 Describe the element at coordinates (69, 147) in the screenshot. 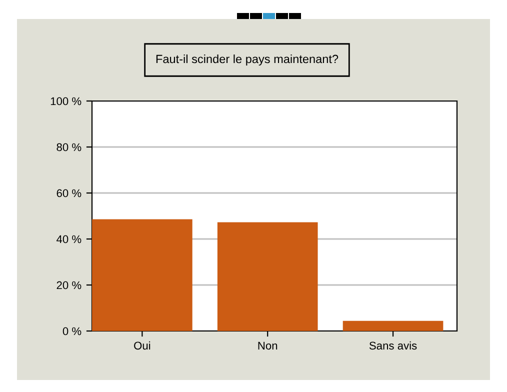

I see `y-tick-label: 80 %` at that location.